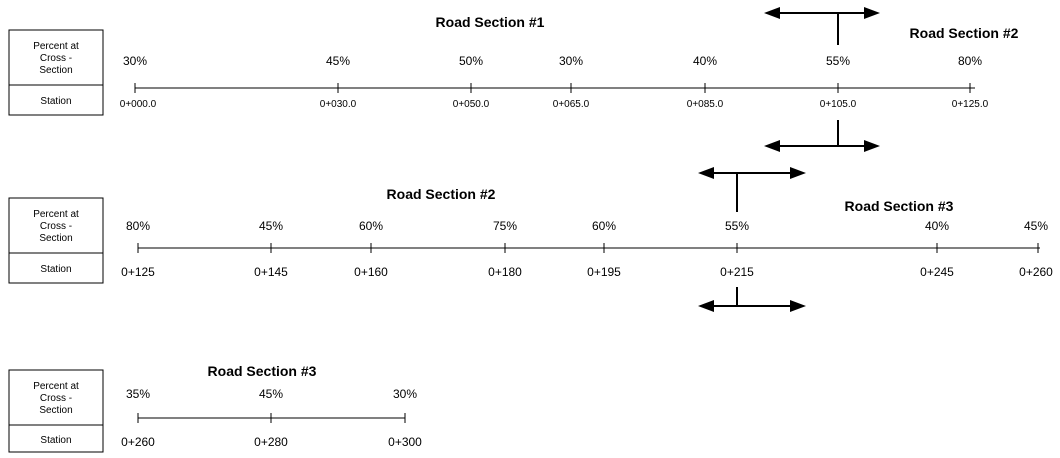 Image resolution: width=1060 pixels, height=458 pixels. What do you see at coordinates (371, 272) in the screenshot?
I see `row-2-station-3: 0+160` at bounding box center [371, 272].